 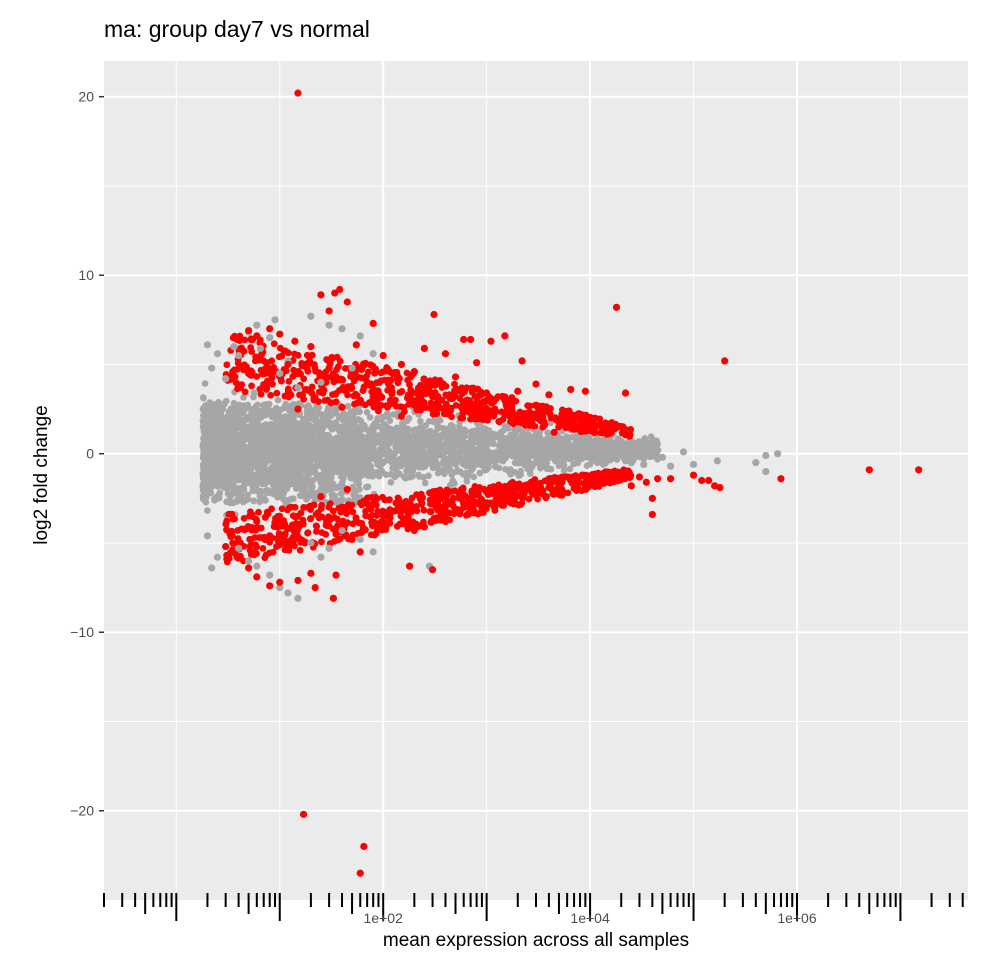 I want to click on x-tick-label: 1e+02, so click(x=384, y=918).